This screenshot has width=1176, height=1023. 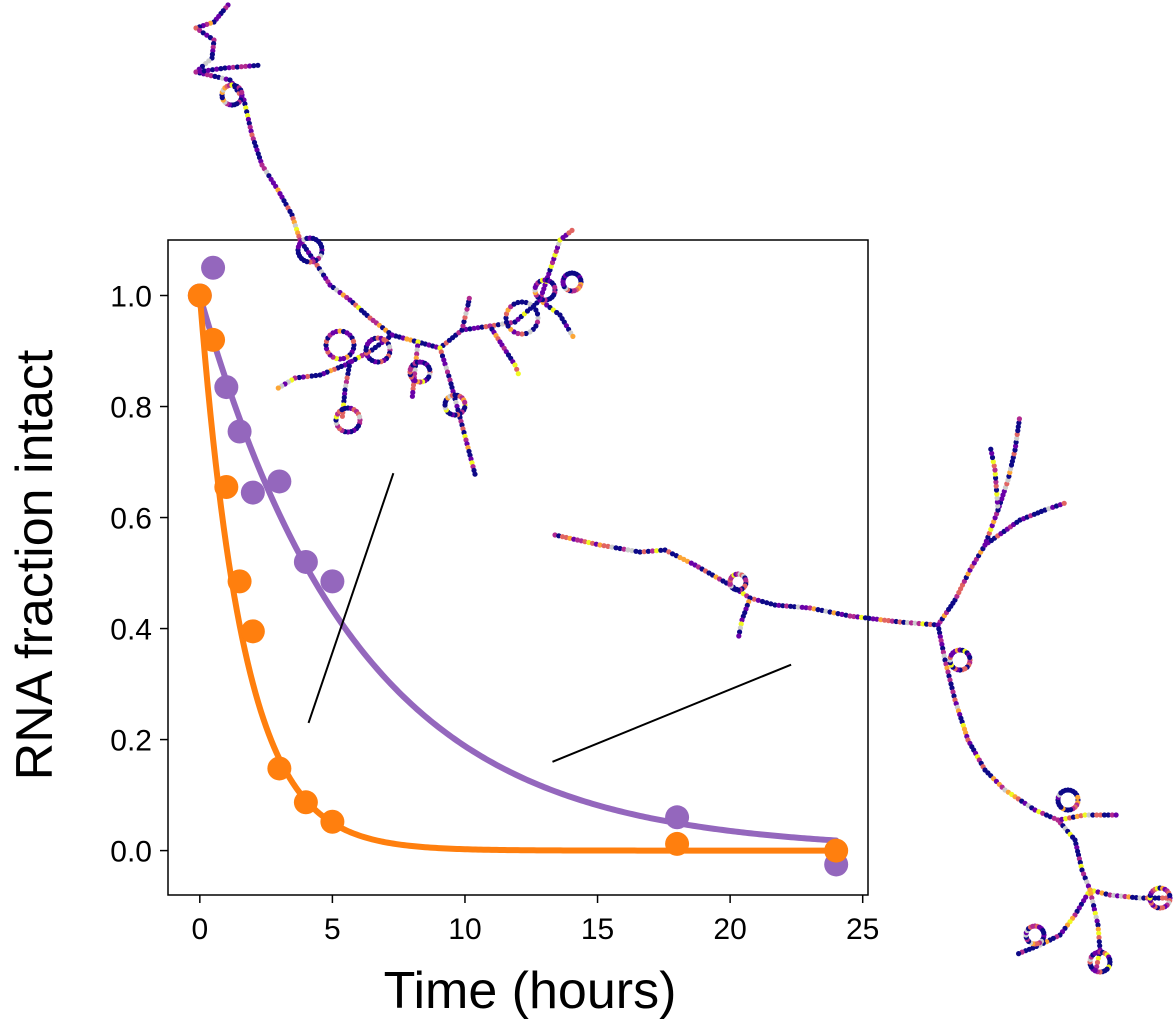 I want to click on x-tick-label: 25, so click(x=862, y=929).